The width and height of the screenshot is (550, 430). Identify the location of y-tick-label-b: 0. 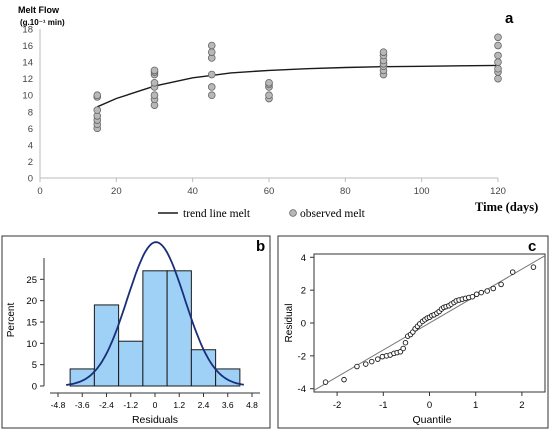
(34, 387).